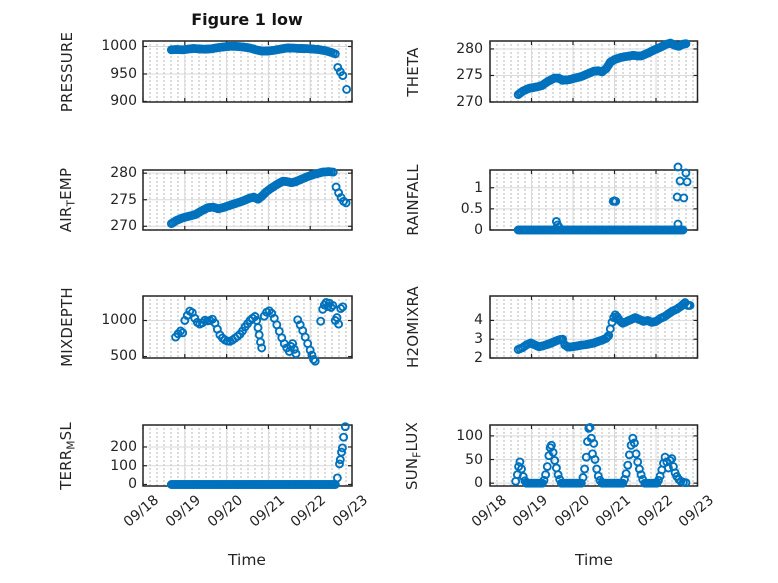 The height and width of the screenshot is (583, 778). I want to click on xtick-label: 09/18, so click(489, 511).